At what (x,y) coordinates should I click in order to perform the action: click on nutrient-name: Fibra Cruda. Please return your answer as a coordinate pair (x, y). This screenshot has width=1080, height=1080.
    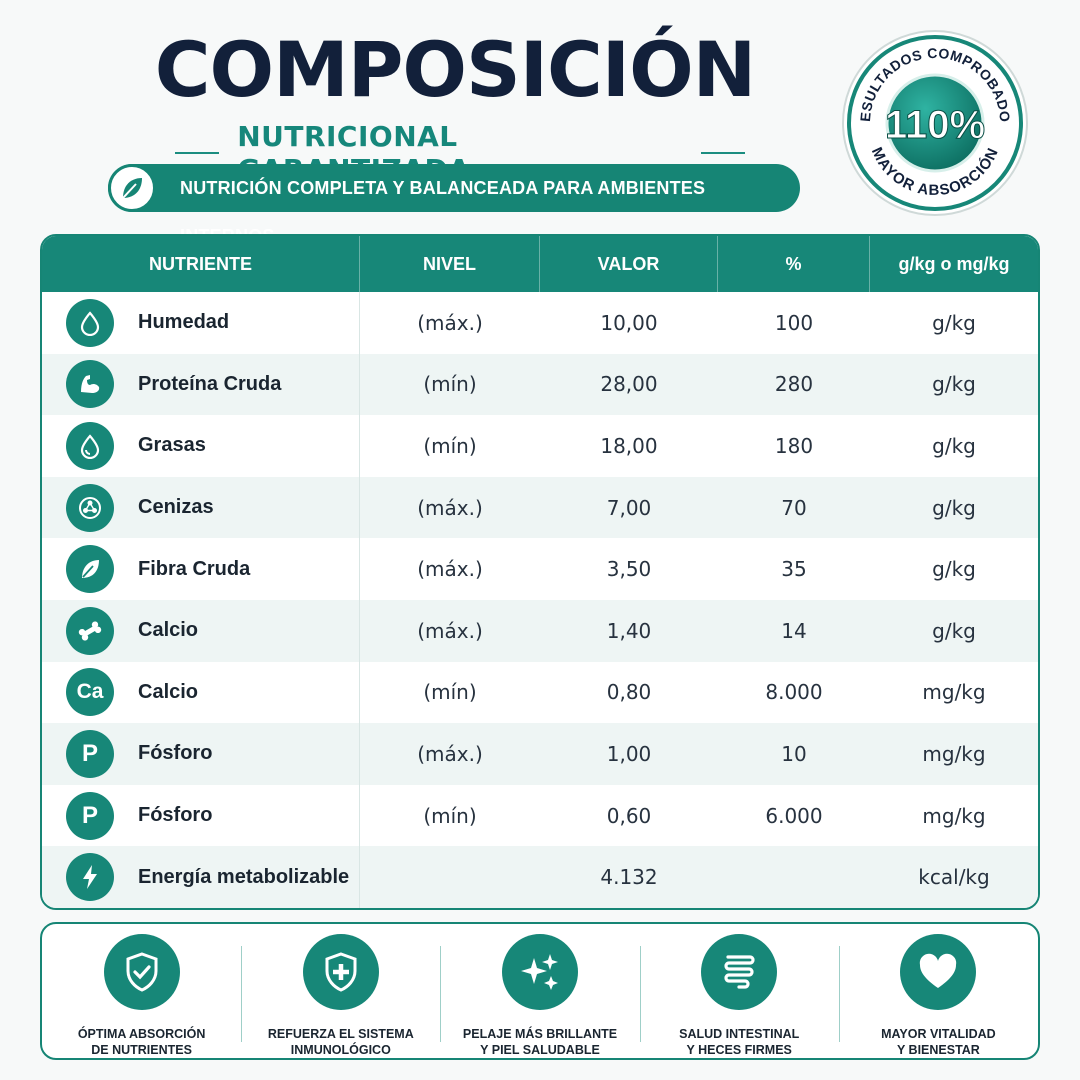
    Looking at the image, I should click on (194, 568).